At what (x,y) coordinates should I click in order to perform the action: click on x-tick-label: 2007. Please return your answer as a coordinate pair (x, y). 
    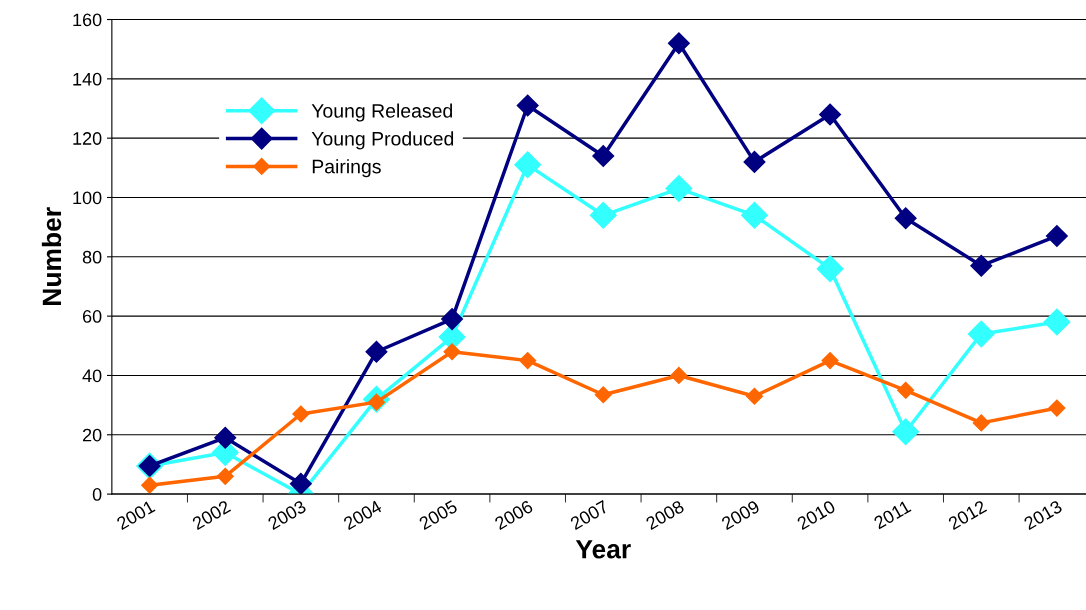
    Looking at the image, I should click on (589, 515).